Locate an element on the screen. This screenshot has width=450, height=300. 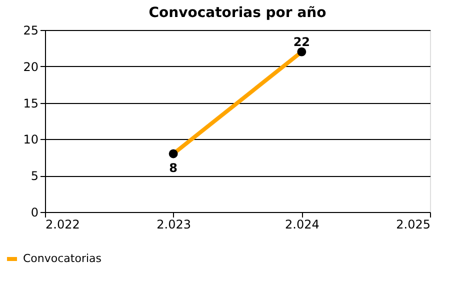
y-tick-label: 5 is located at coordinates (34, 176).